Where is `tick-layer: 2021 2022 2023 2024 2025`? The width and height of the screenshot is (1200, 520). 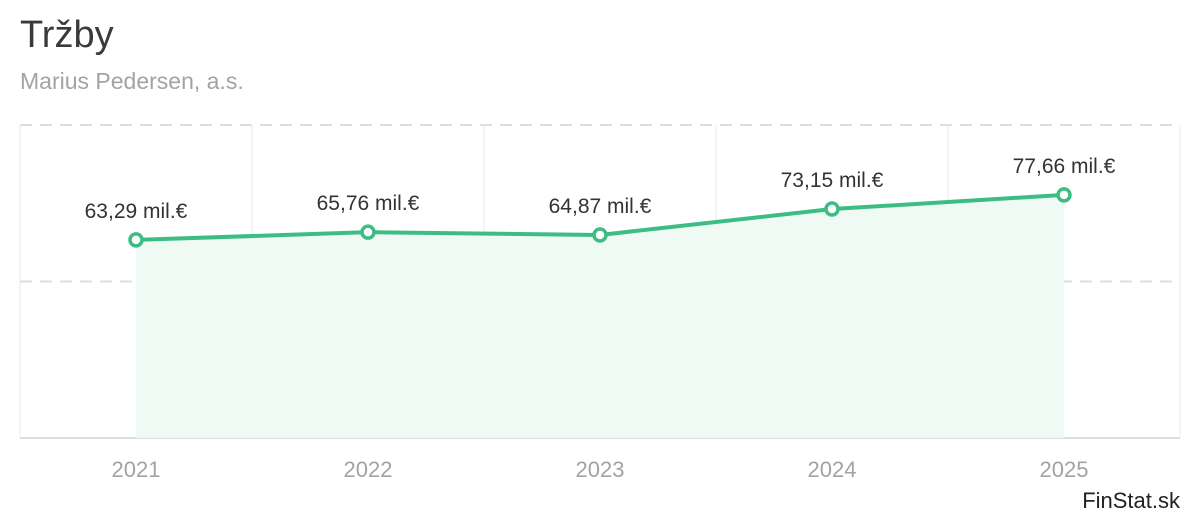
tick-layer: 2021 2022 2023 2024 2025 is located at coordinates (600, 469).